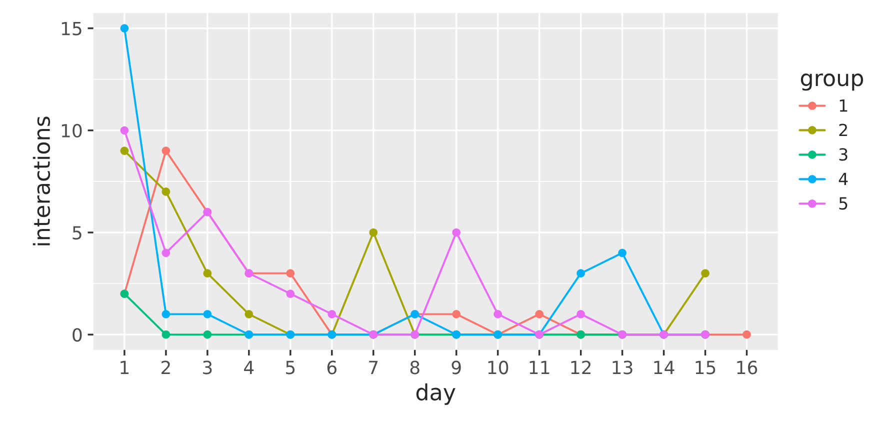 This screenshot has width=889, height=432. What do you see at coordinates (747, 367) in the screenshot?
I see `x-tick-label: 16` at bounding box center [747, 367].